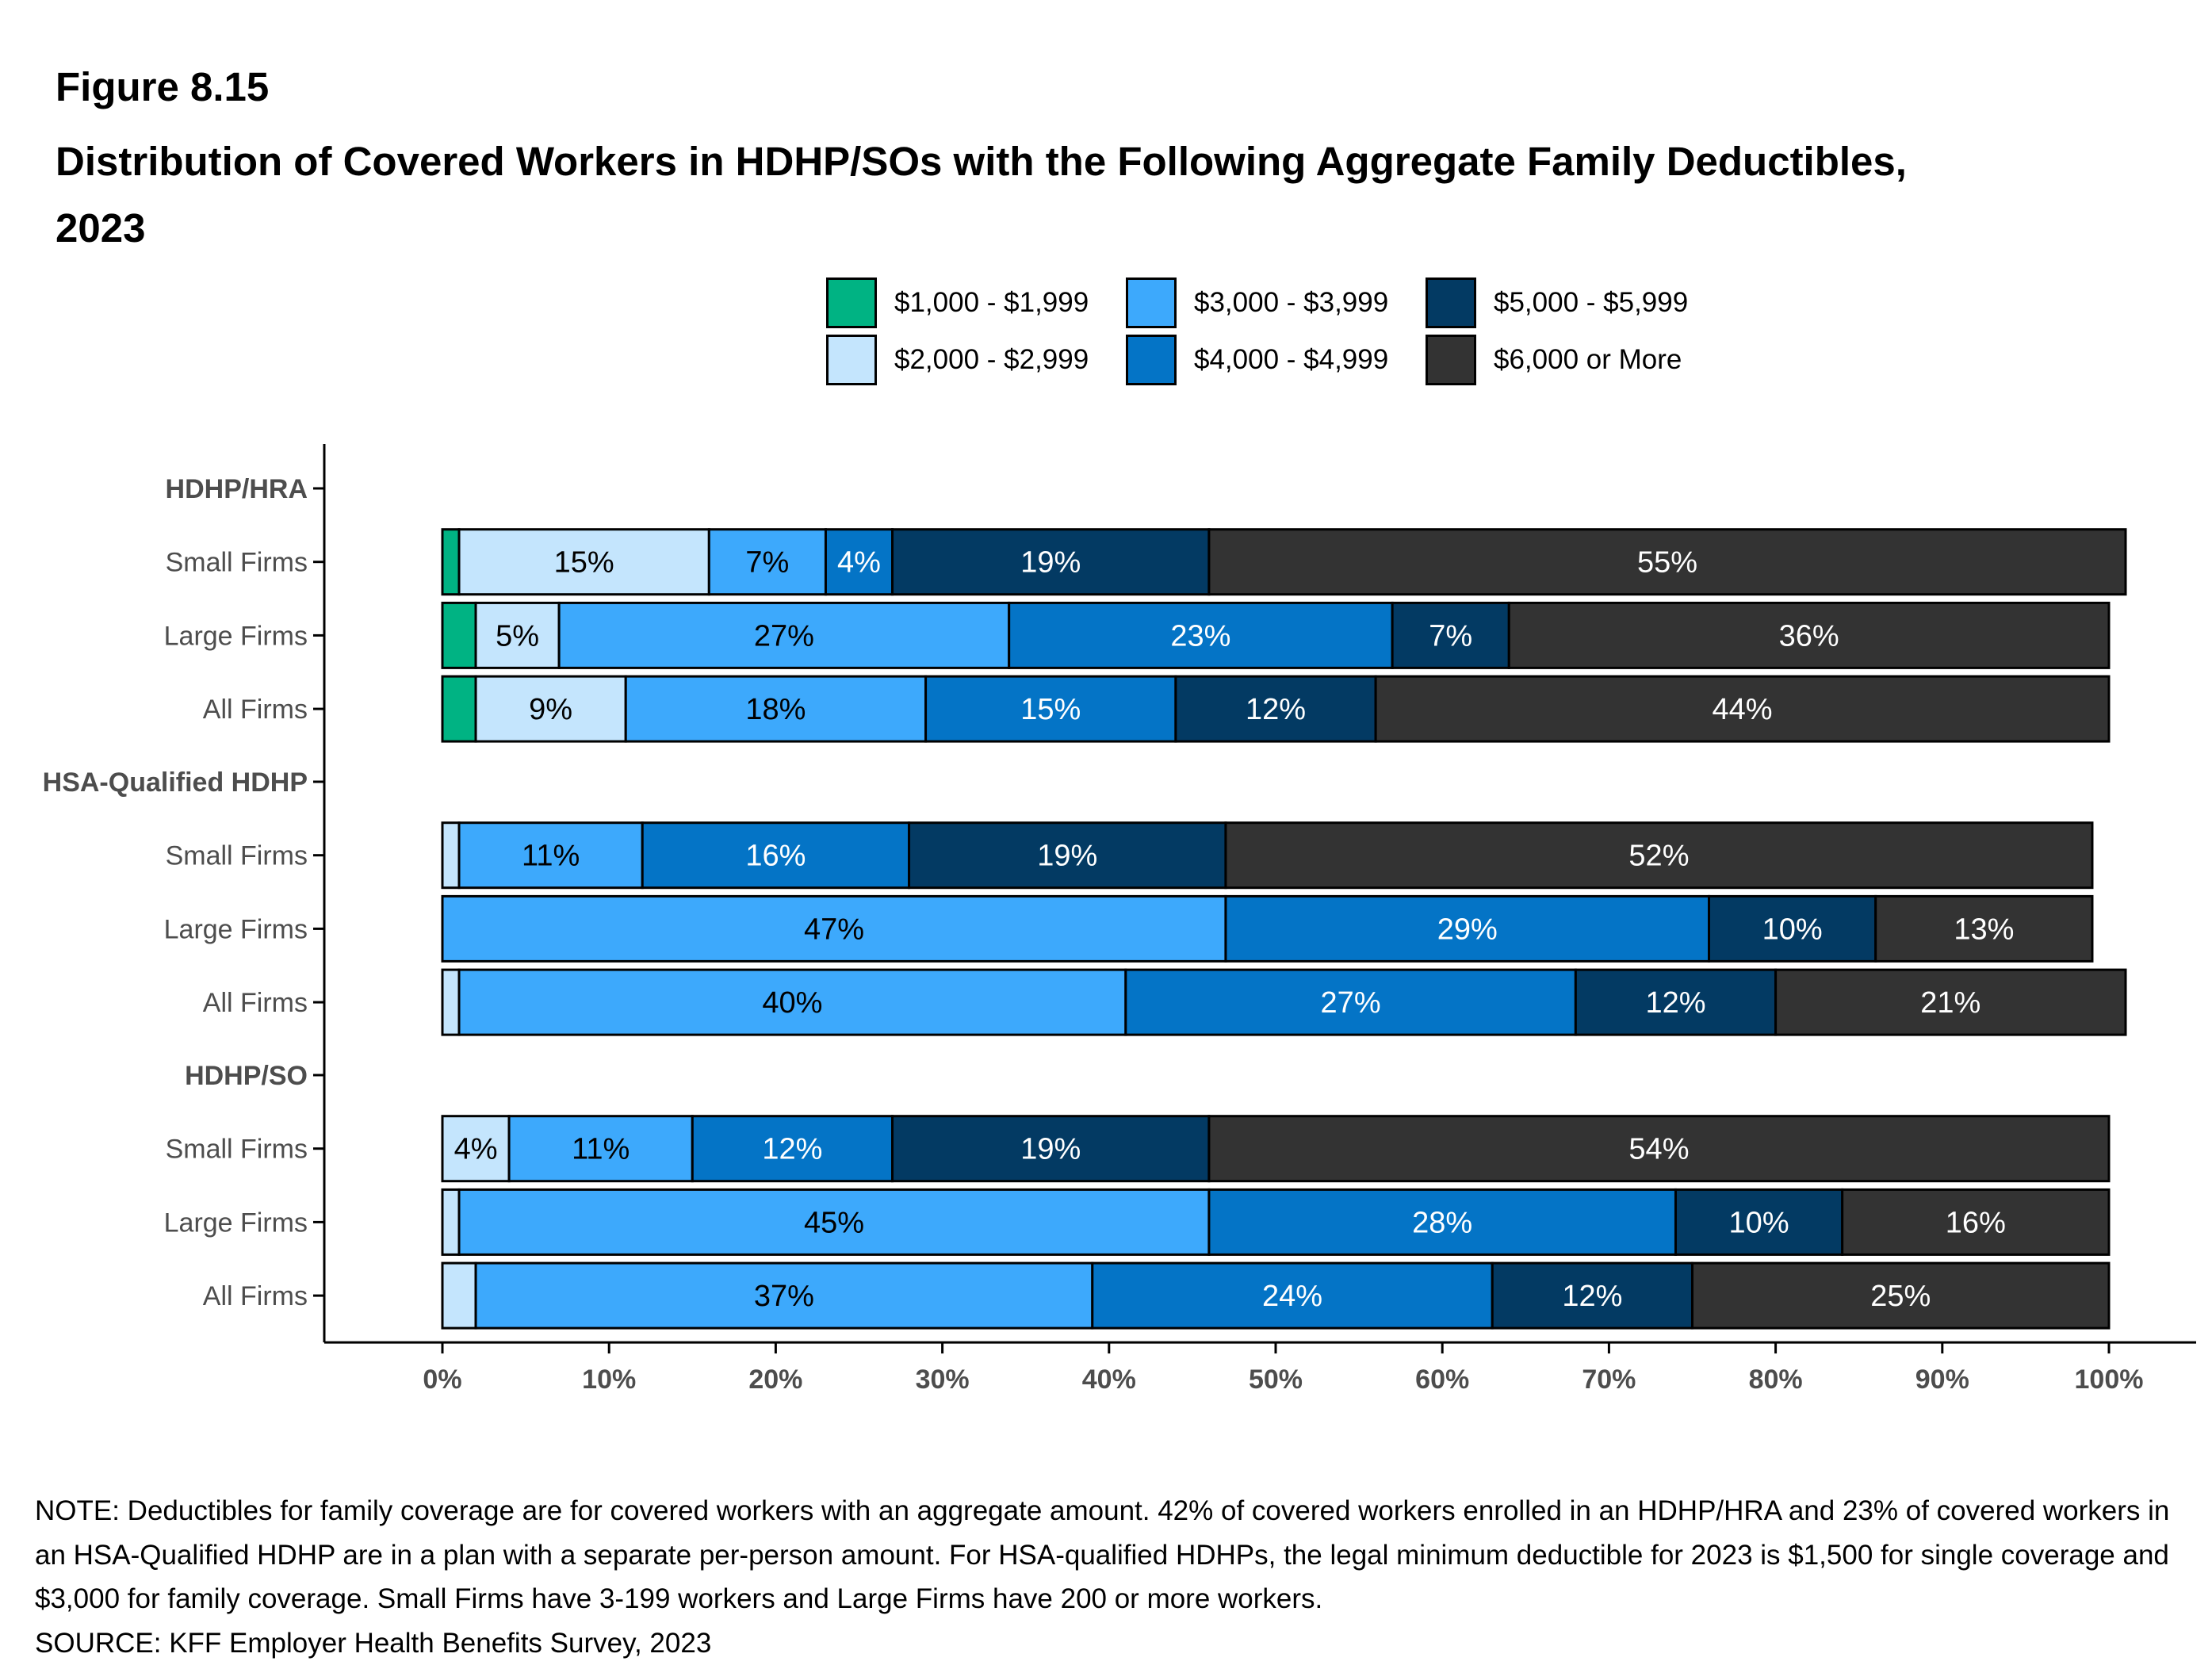 This screenshot has width=2212, height=1665. I want to click on data-label: 23%, so click(1200, 636).